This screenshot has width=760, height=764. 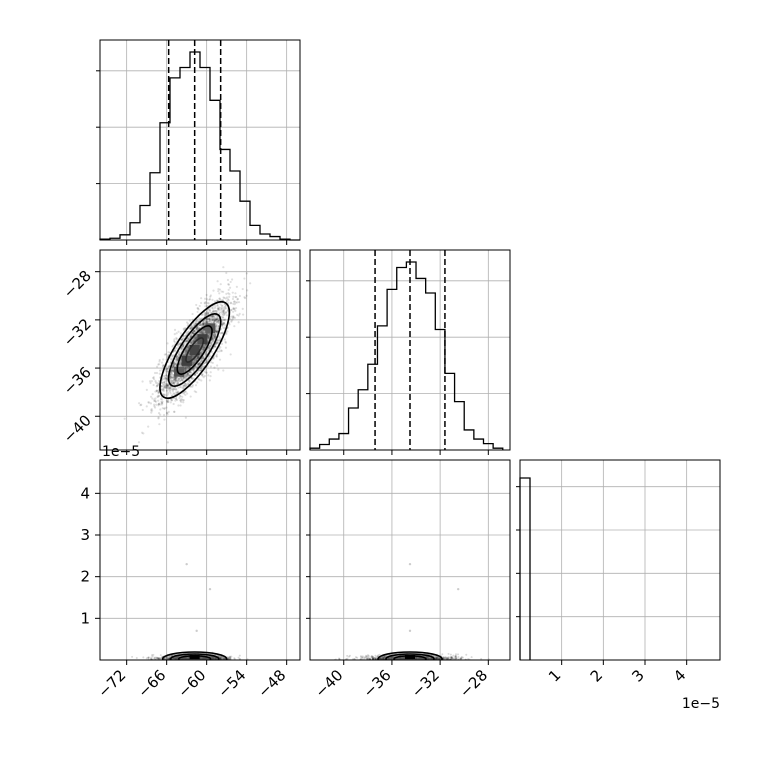 What do you see at coordinates (77, 428) in the screenshot?
I see `y-tick-label: −40` at bounding box center [77, 428].